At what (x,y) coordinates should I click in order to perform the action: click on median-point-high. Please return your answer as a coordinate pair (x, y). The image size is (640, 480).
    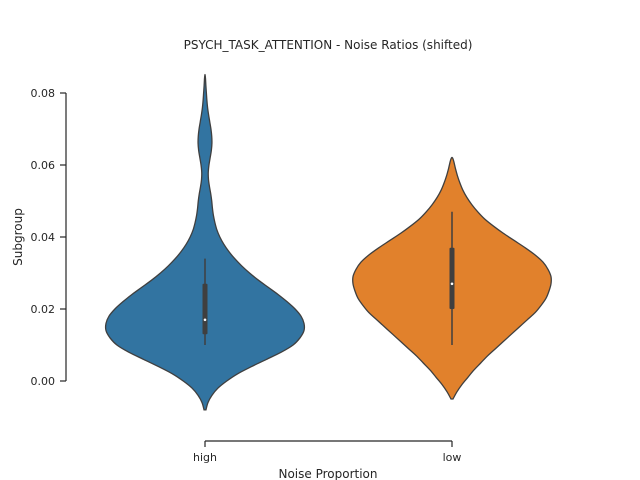
    Looking at the image, I should click on (205, 320).